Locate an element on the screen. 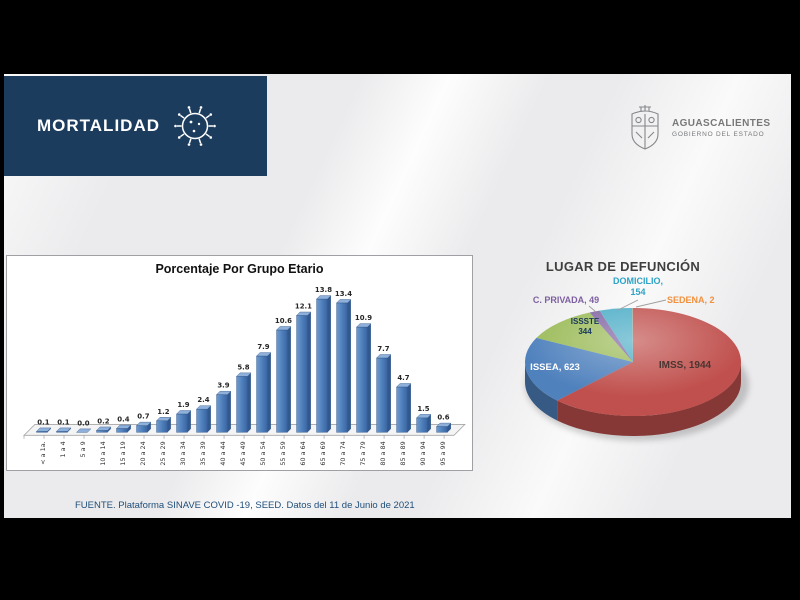 This screenshot has width=800, height=600. bar-value-label: 0.7 is located at coordinates (143, 417).